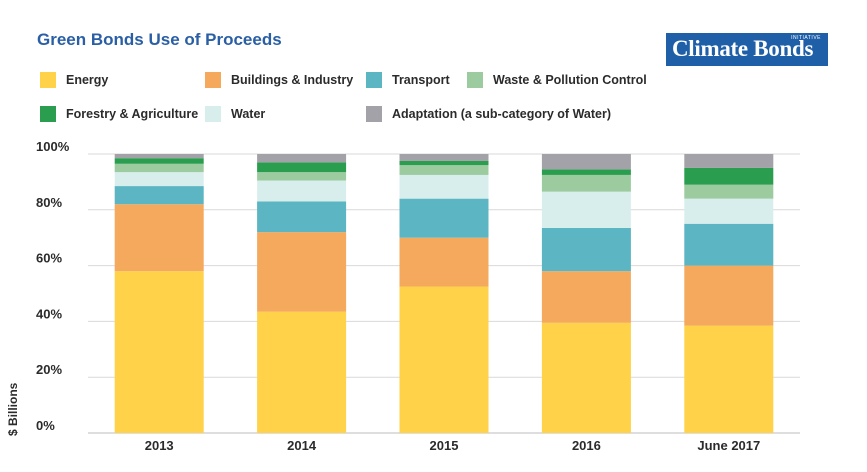  What do you see at coordinates (87, 80) in the screenshot?
I see `legend-label-energy: Energy` at bounding box center [87, 80].